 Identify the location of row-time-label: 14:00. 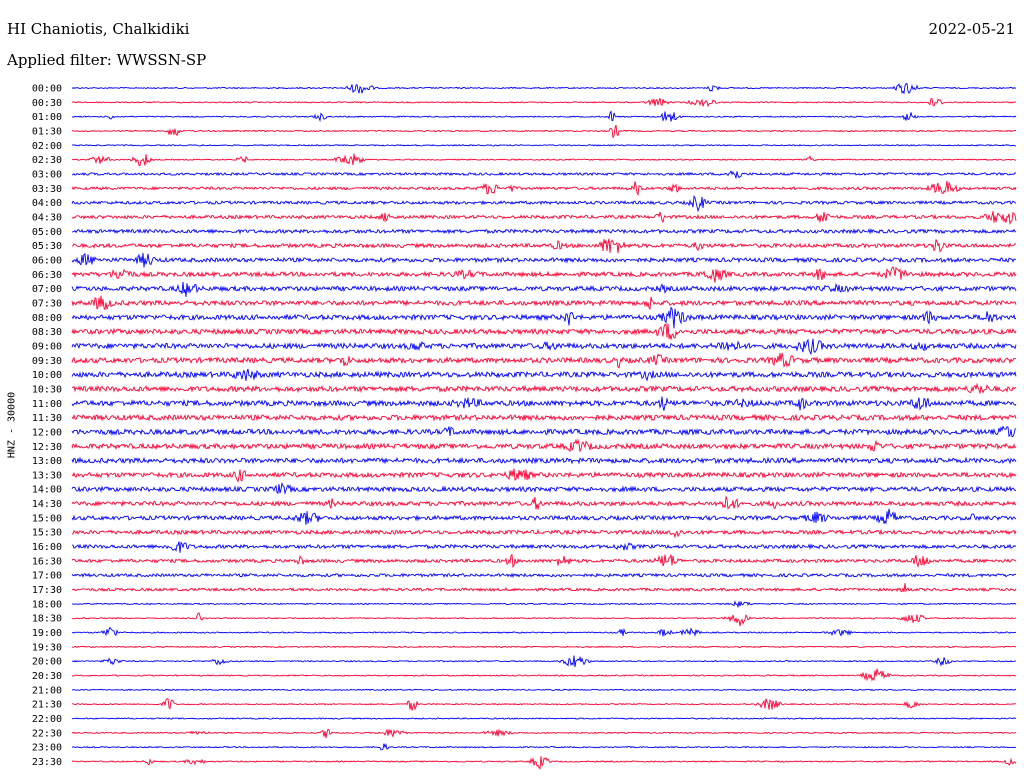
(47, 490).